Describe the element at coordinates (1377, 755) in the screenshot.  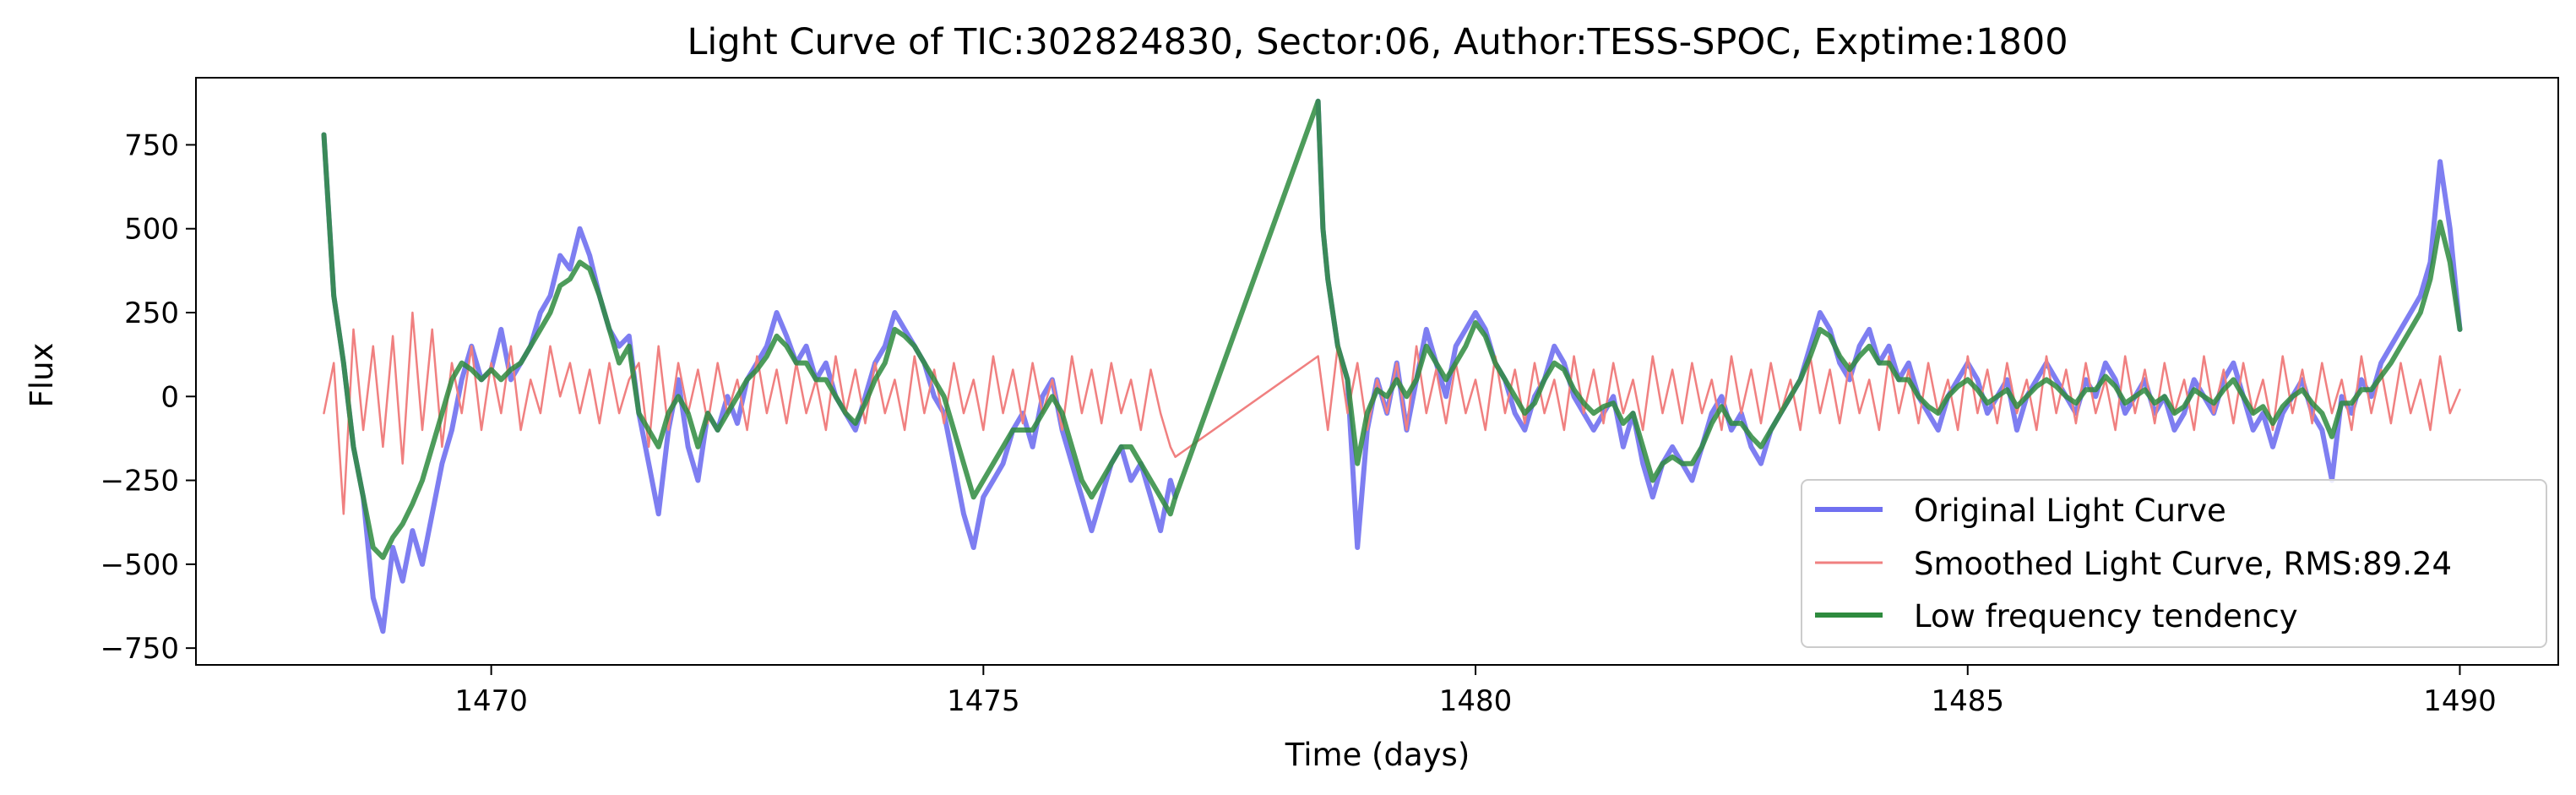
I see `x-axis-label: Time (days)` at that location.